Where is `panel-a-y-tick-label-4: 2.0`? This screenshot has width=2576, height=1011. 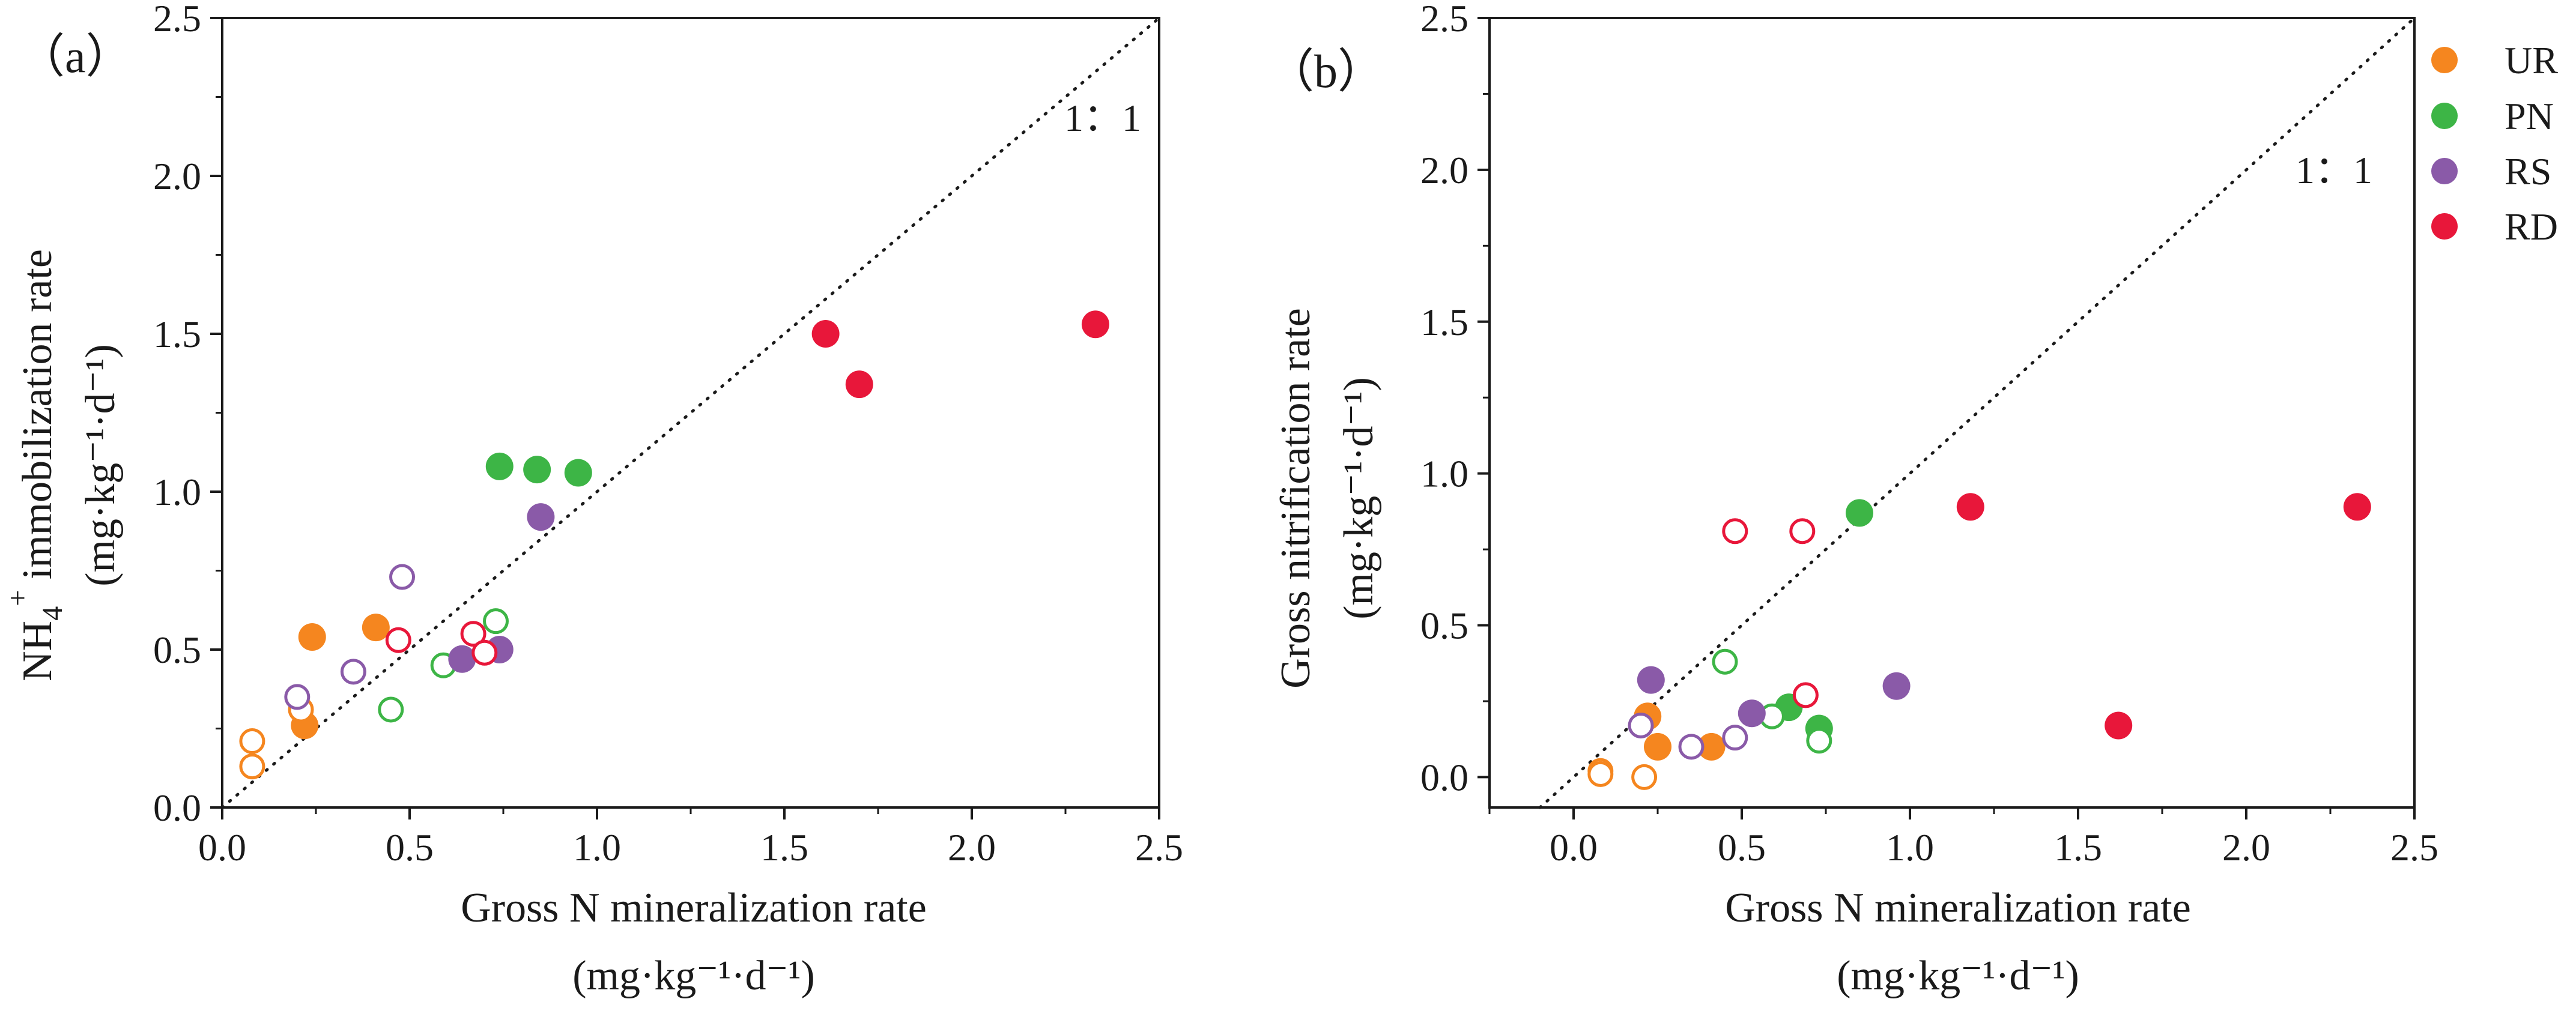
panel-a-y-tick-label-4: 2.0 is located at coordinates (177, 176).